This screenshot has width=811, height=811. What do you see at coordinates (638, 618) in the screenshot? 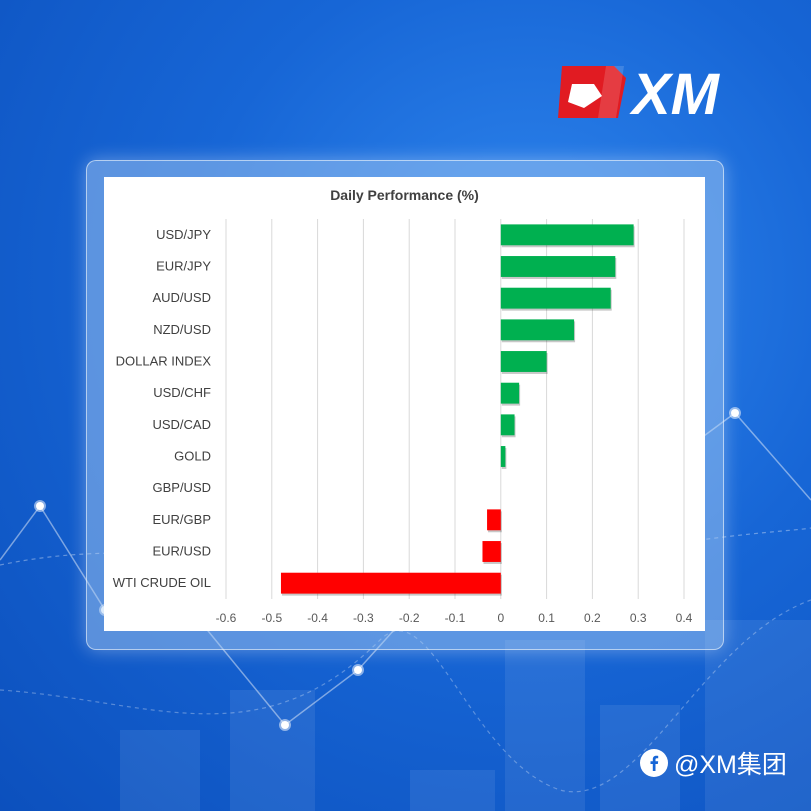
I see `x-tick-label: 0.3` at bounding box center [638, 618].